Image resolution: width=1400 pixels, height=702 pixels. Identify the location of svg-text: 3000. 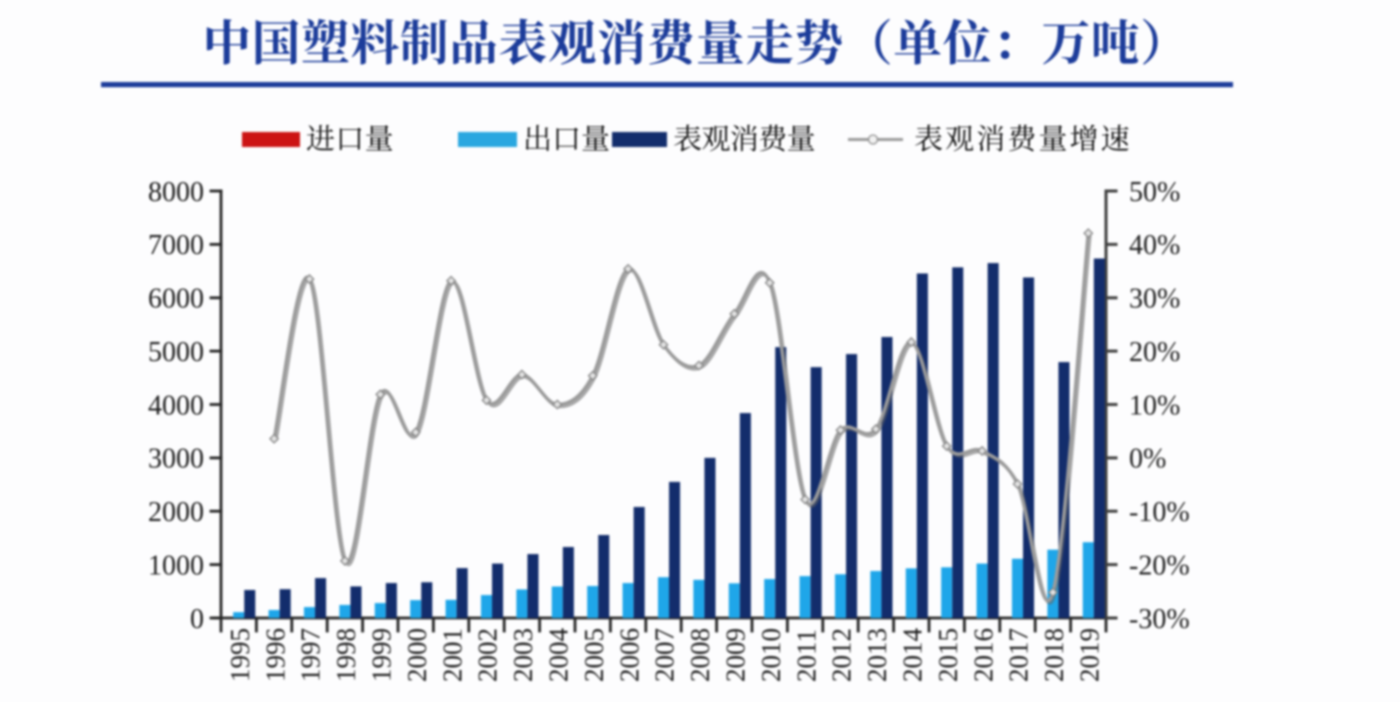
(176, 459).